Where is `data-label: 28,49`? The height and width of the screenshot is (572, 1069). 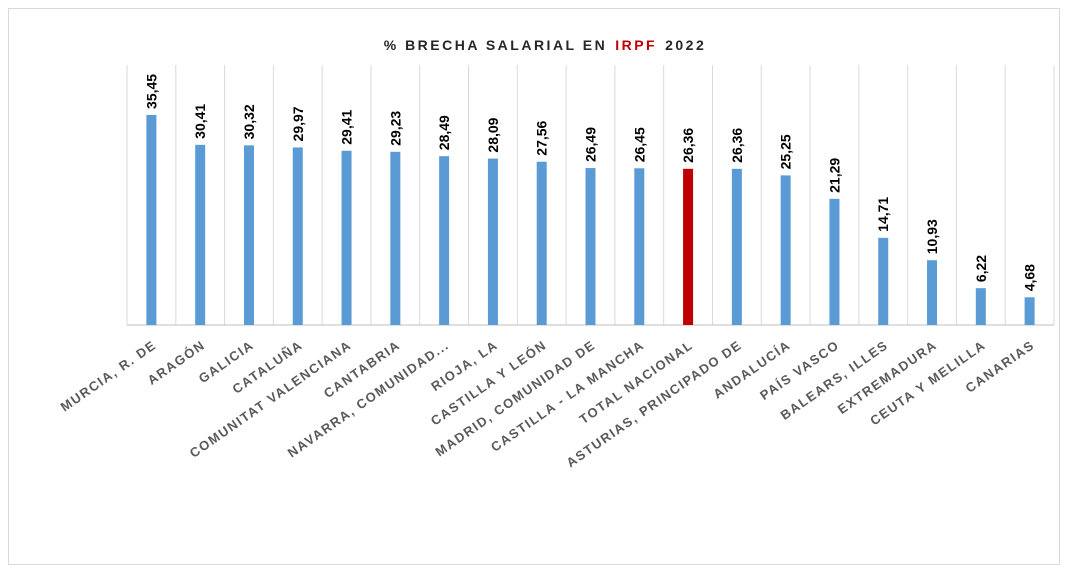
data-label: 28,49 is located at coordinates (444, 132).